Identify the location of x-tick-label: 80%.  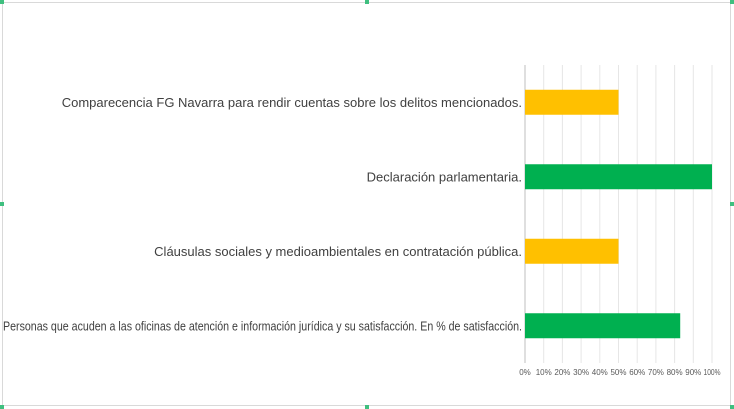
(675, 372).